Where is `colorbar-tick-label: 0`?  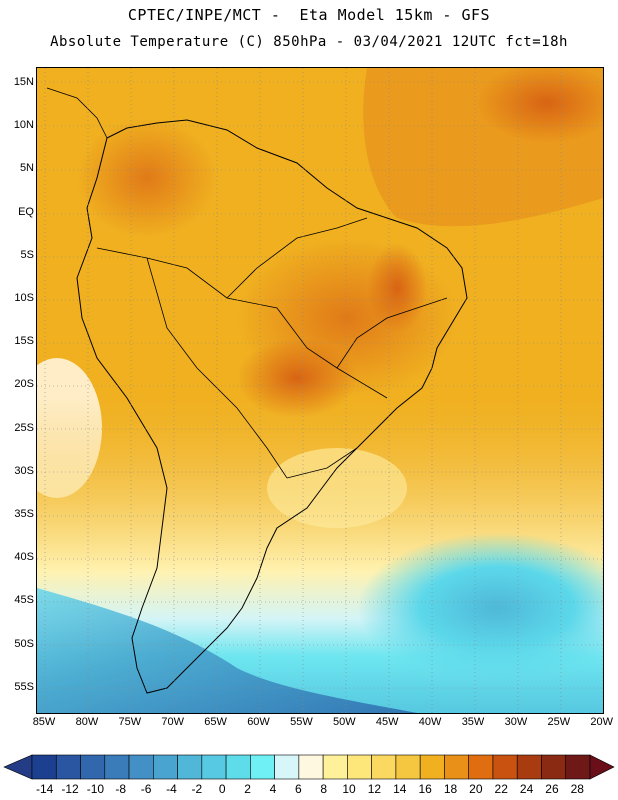 colorbar-tick-label: 0 is located at coordinates (222, 789).